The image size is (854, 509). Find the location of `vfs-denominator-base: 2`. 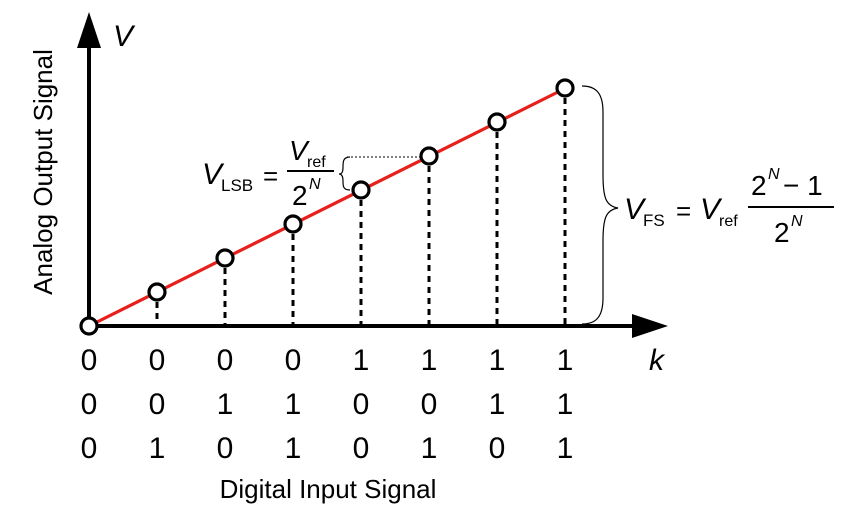

vfs-denominator-base: 2 is located at coordinates (782, 232).